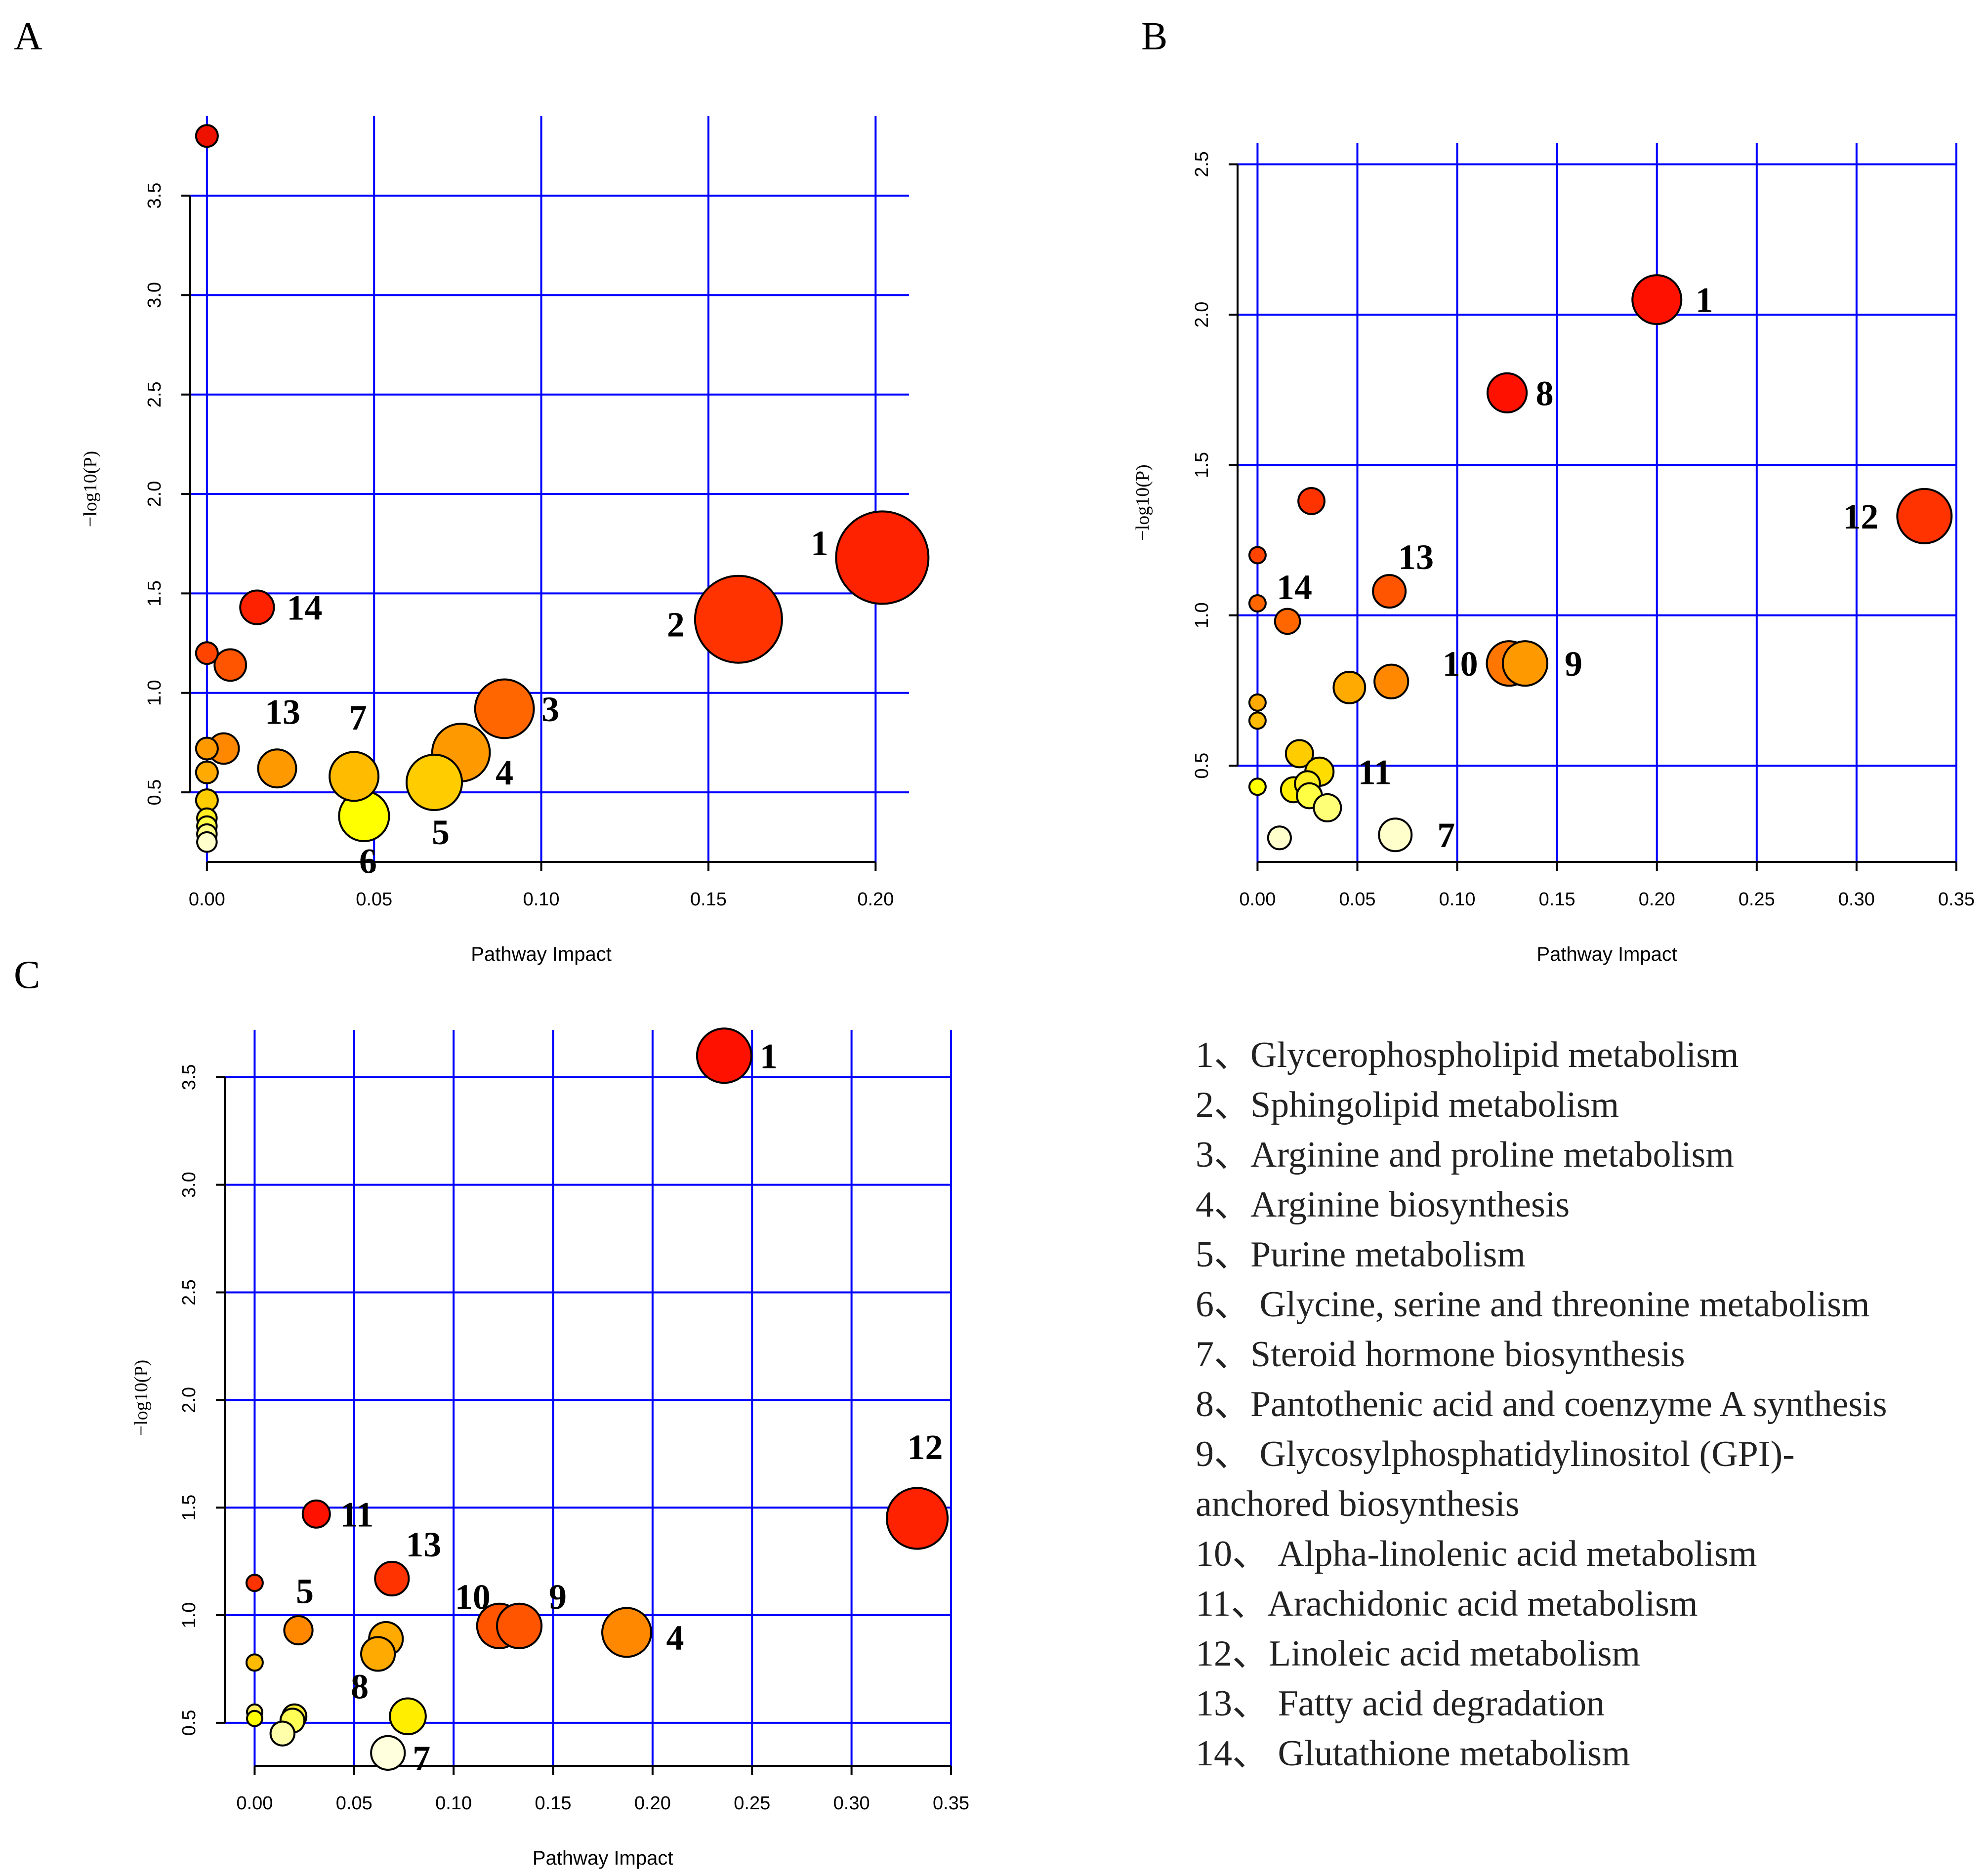 This screenshot has height=1874, width=1988. What do you see at coordinates (1361, 1255) in the screenshot?
I see `legend-item: 5、Purine metabolism` at bounding box center [1361, 1255].